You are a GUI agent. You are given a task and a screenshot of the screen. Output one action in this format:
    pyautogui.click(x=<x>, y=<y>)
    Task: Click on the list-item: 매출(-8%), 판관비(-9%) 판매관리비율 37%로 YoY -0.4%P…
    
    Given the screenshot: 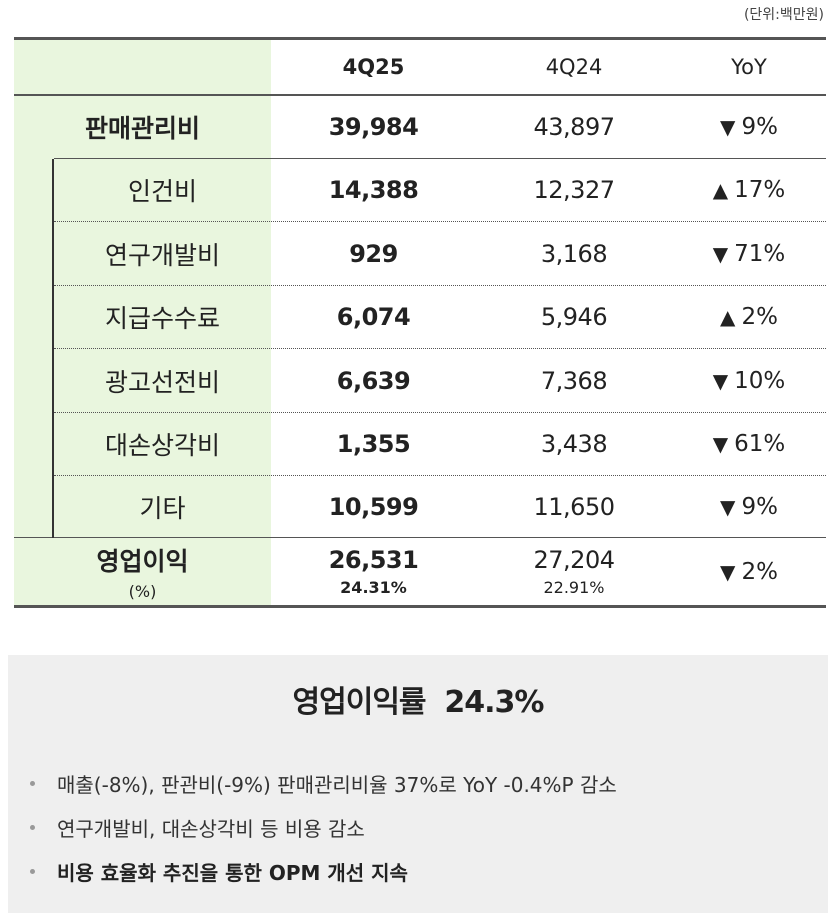 What is the action you would take?
    pyautogui.click(x=322, y=783)
    